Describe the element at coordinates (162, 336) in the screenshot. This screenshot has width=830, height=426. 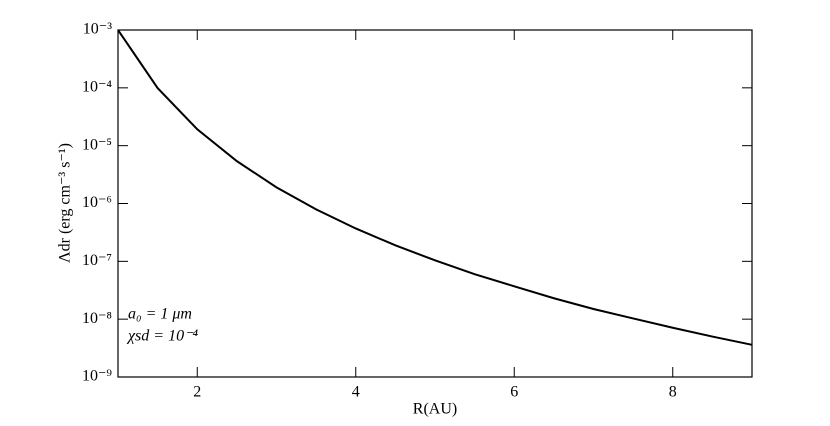
I see `annotation: χsd = 10⁻⁴` at that location.